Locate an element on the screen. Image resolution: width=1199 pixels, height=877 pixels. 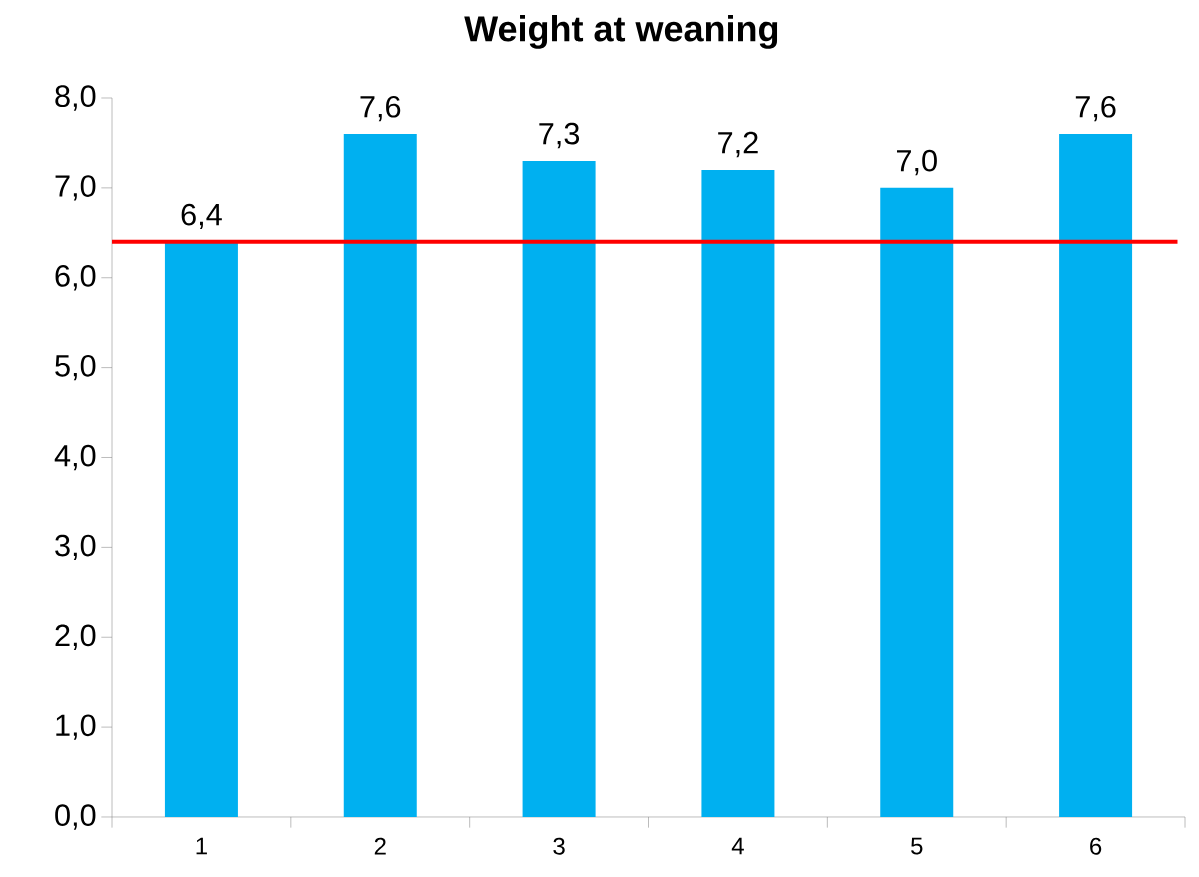
x-tick-label: 6 is located at coordinates (1096, 846).